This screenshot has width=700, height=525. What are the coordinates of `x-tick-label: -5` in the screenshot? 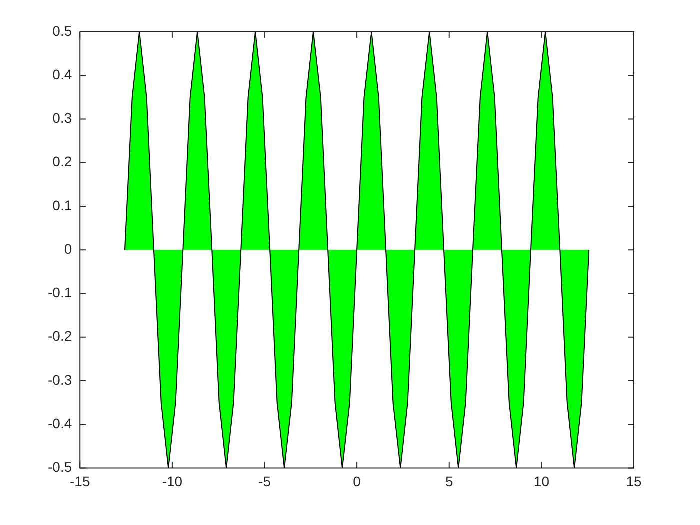 It's located at (265, 481).